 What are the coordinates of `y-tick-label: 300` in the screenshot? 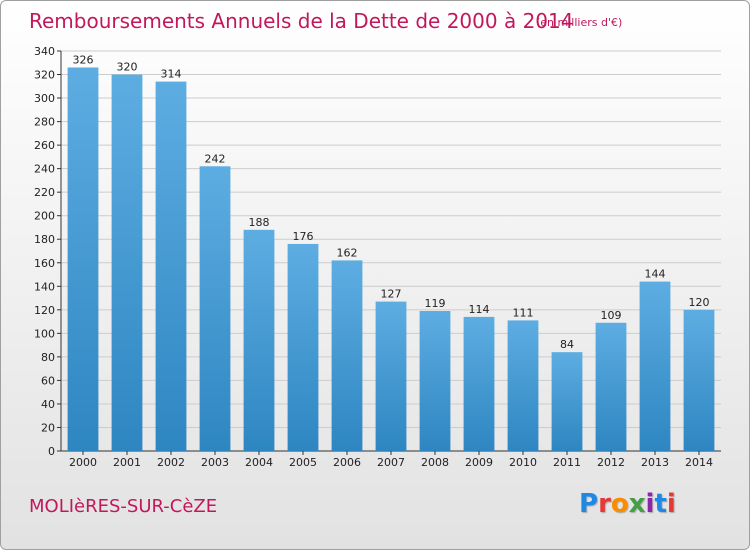 It's located at (44, 98).